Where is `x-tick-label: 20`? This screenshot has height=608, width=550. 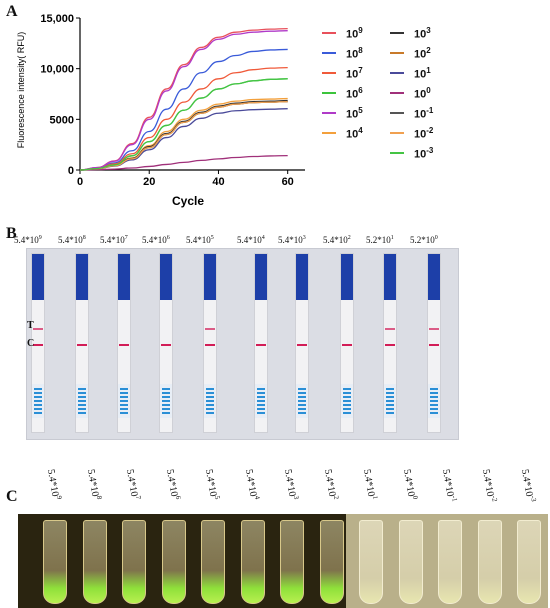 x-tick-label: 20 is located at coordinates (149, 182).